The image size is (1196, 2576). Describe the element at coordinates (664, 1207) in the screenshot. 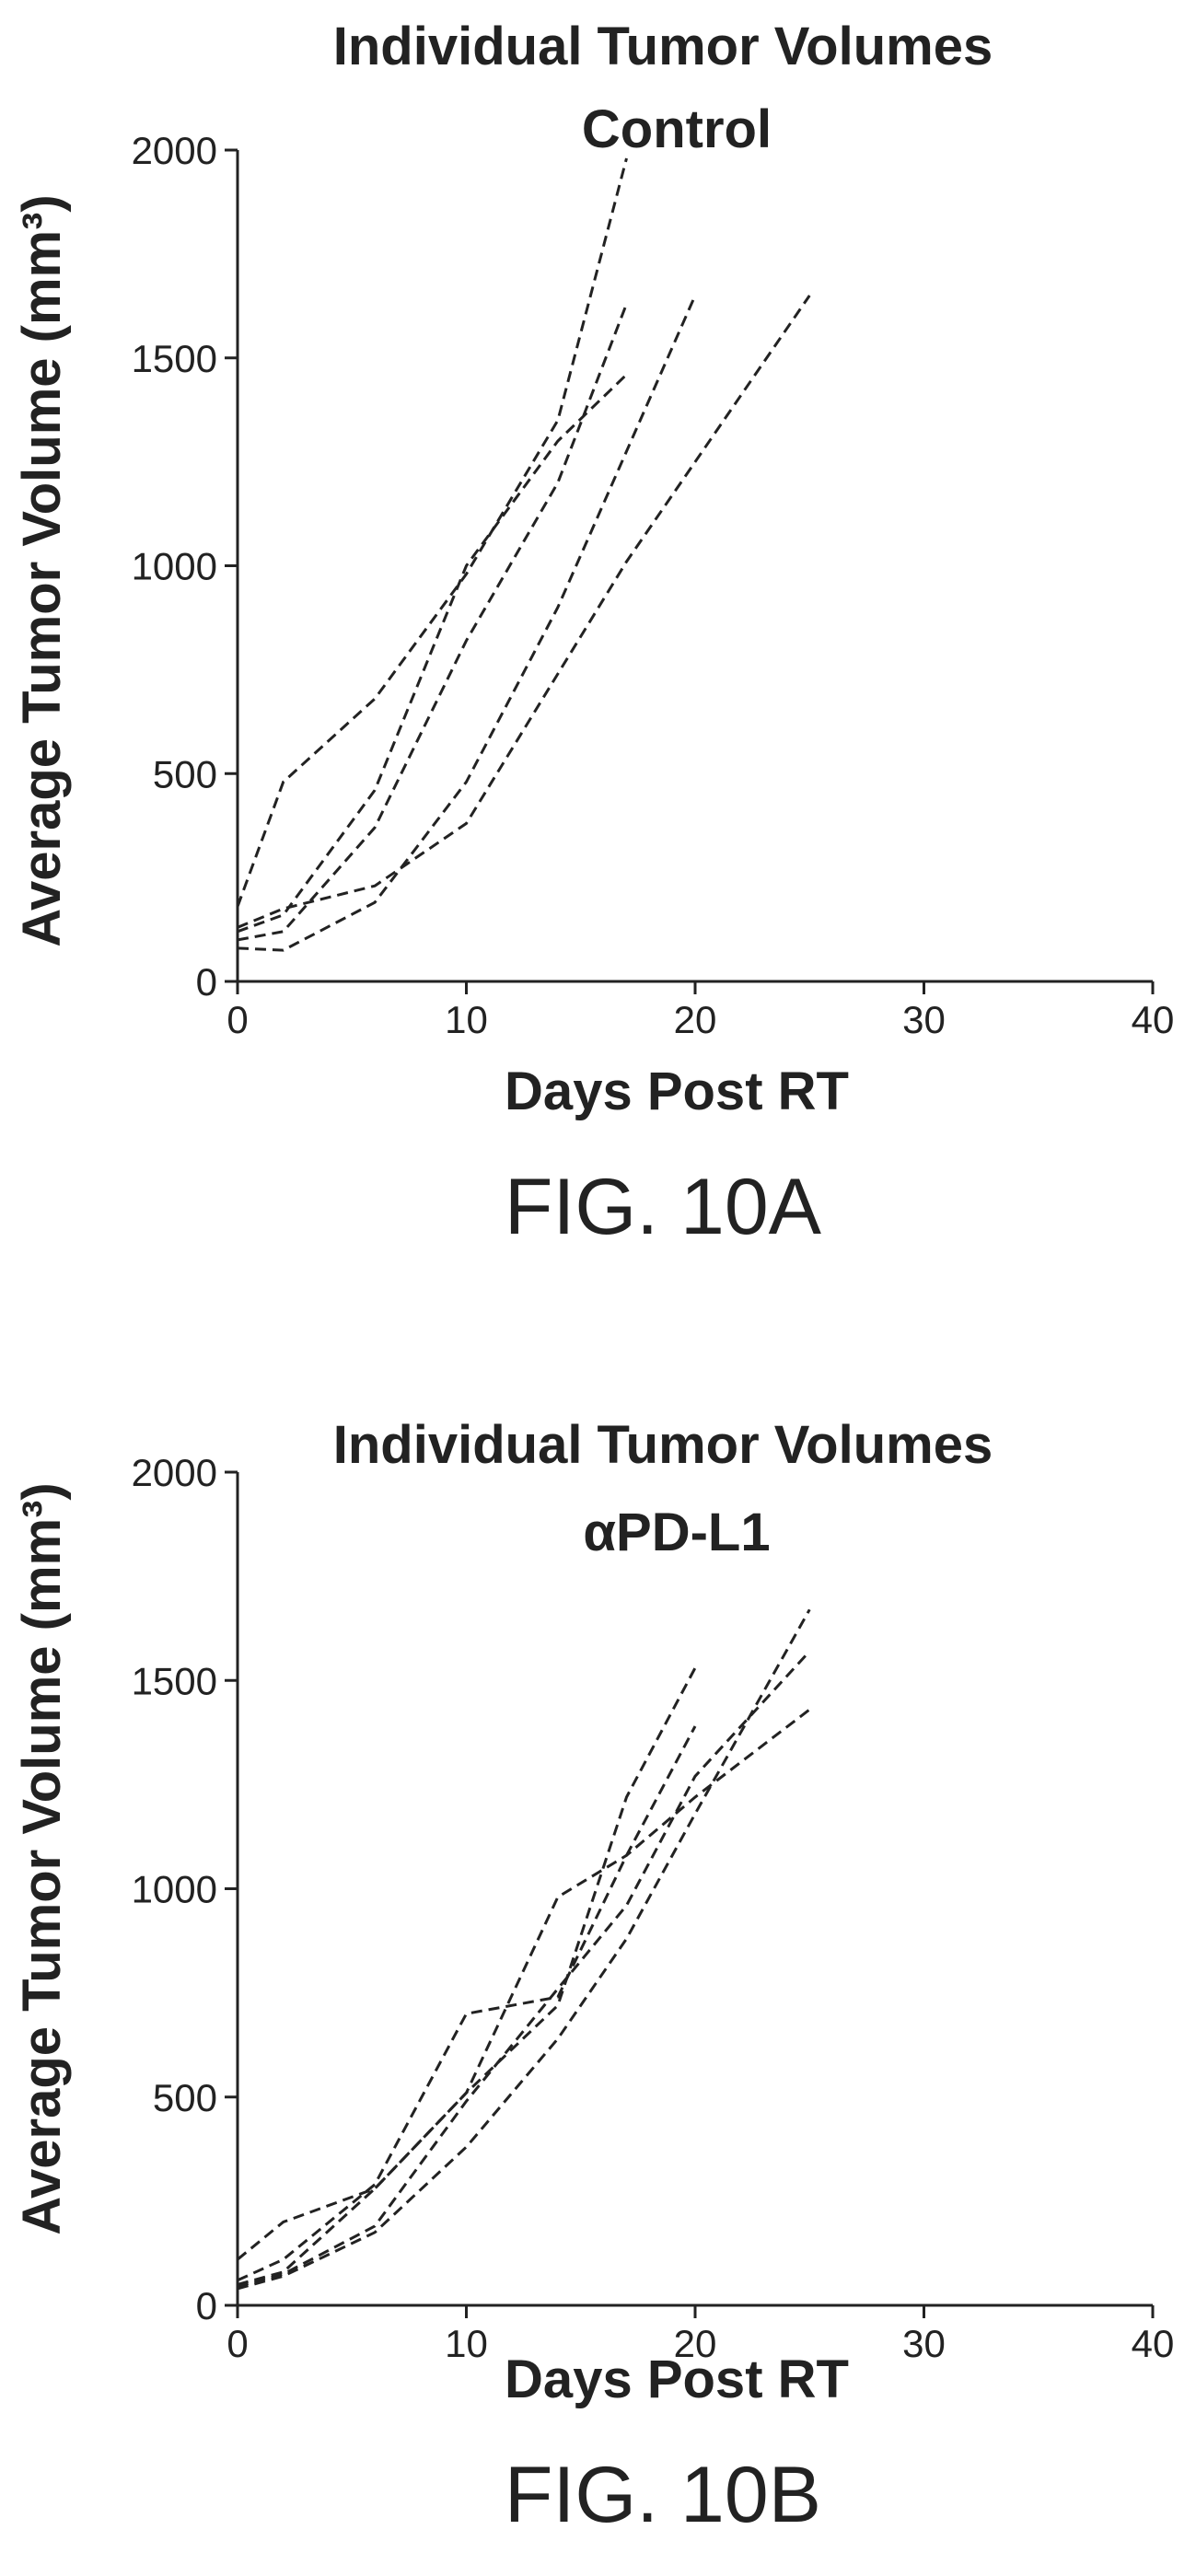

I see `figure-label: FIG. 10A` at that location.